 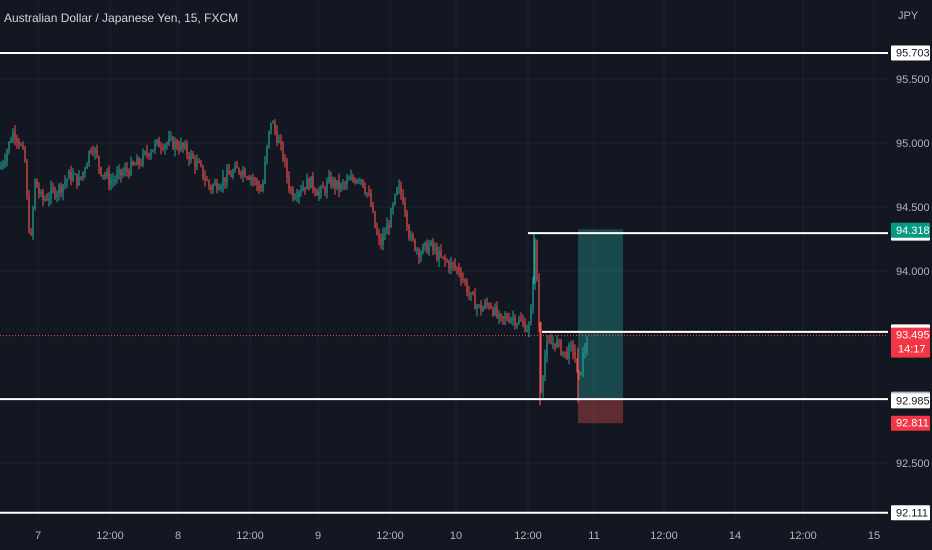 What do you see at coordinates (735, 536) in the screenshot?
I see `x-tick-label: 14` at bounding box center [735, 536].